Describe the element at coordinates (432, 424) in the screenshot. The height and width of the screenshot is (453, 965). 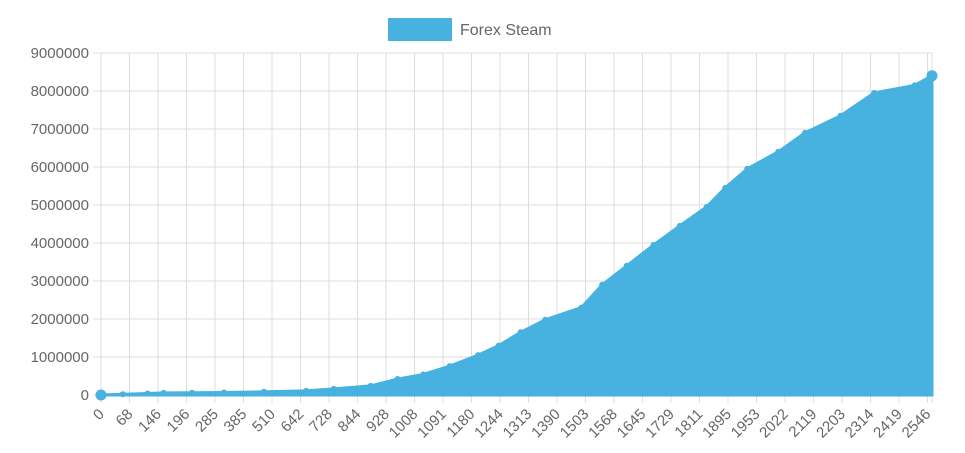
I see `x-tick-label: 1091` at that location.